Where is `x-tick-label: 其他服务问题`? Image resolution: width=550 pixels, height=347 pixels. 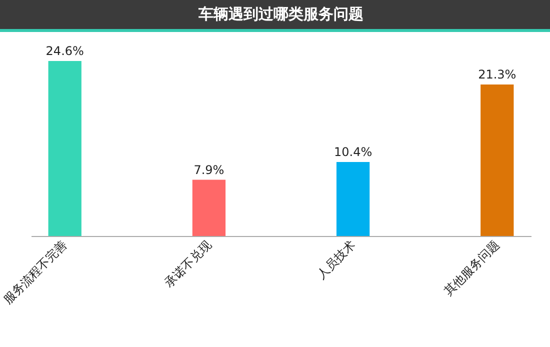 x-tick-label: 其他服务问题 is located at coordinates (471, 268).